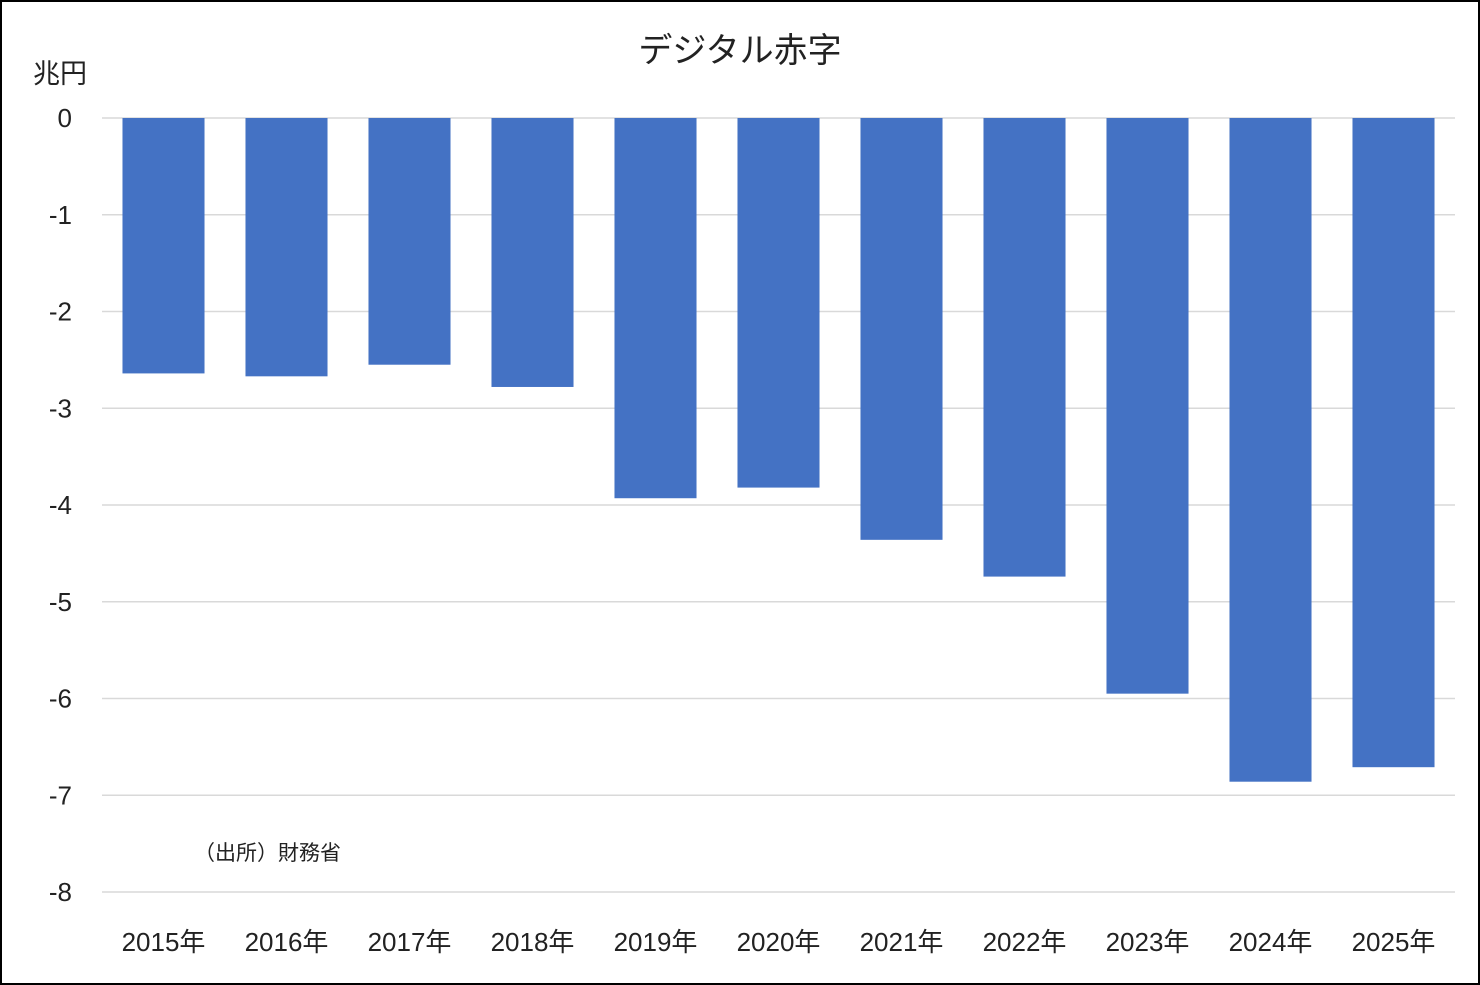  I want to click on y-axis-ticks: 0 -1 -2 -3 -4 -5 -6 -7 -8, so click(60, 505).